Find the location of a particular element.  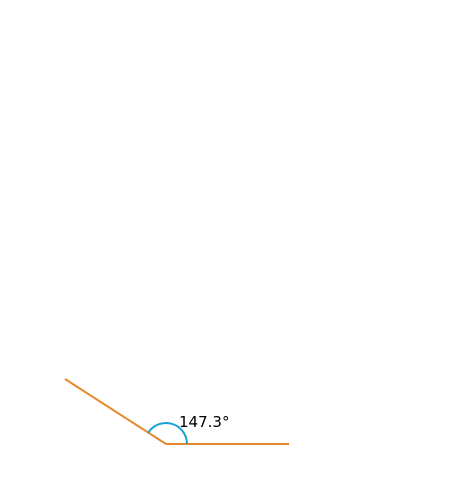

angle-label: 147.3° is located at coordinates (204, 422).